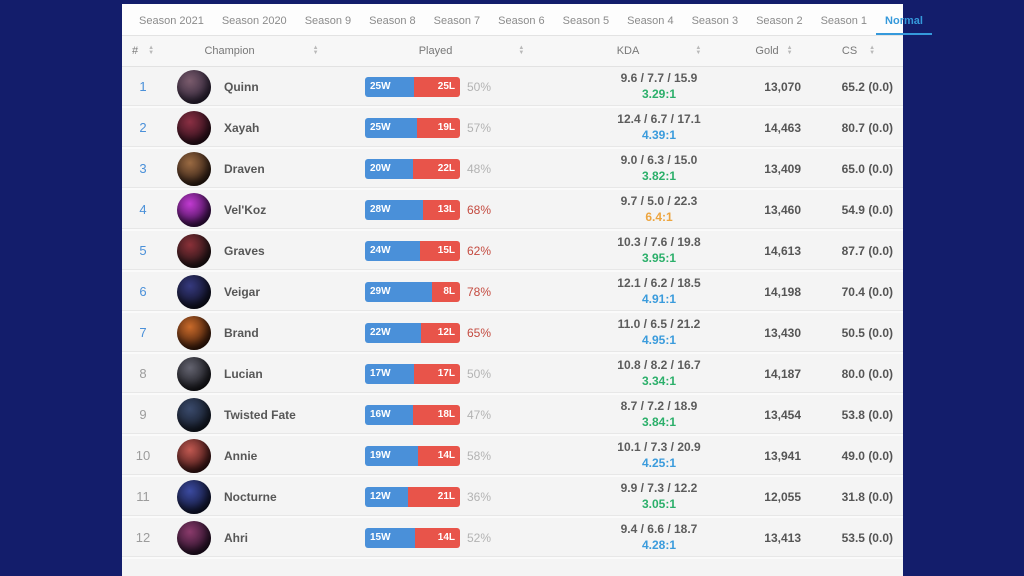  I want to click on gold-value: 12,055, so click(782, 496).